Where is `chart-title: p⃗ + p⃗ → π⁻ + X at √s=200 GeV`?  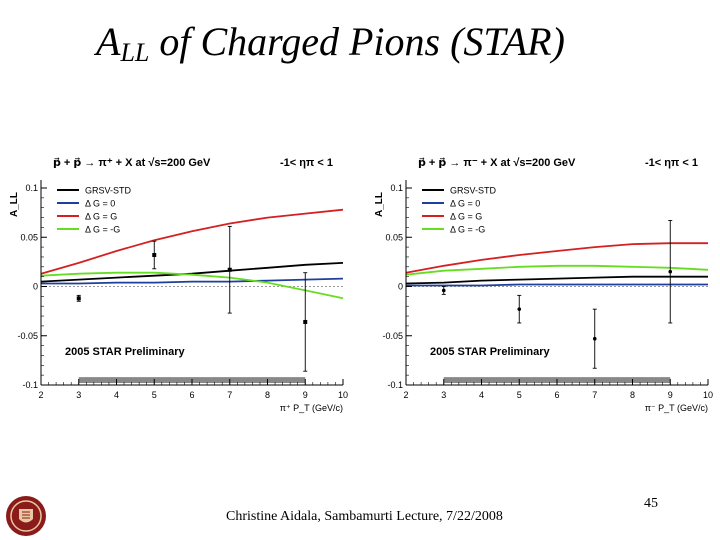 chart-title: p⃗ + p⃗ → π⁻ + X at √s=200 GeV is located at coordinates (497, 163).